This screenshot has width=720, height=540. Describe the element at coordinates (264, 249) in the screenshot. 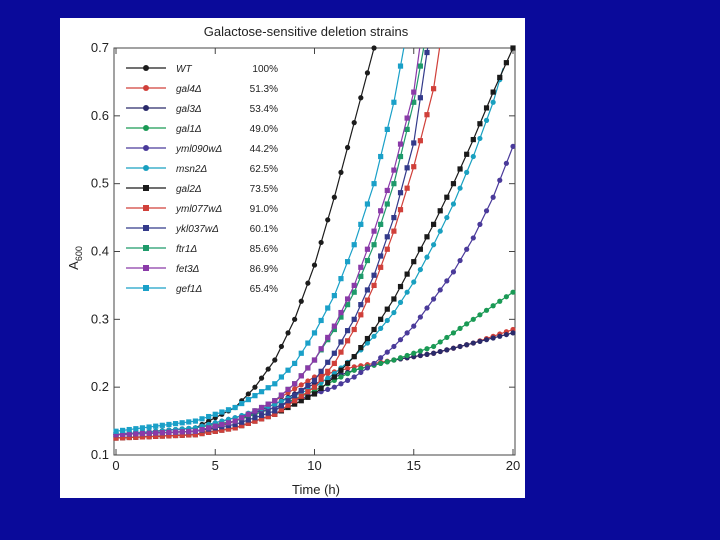

I see `legend-percent: 85.6%` at that location.